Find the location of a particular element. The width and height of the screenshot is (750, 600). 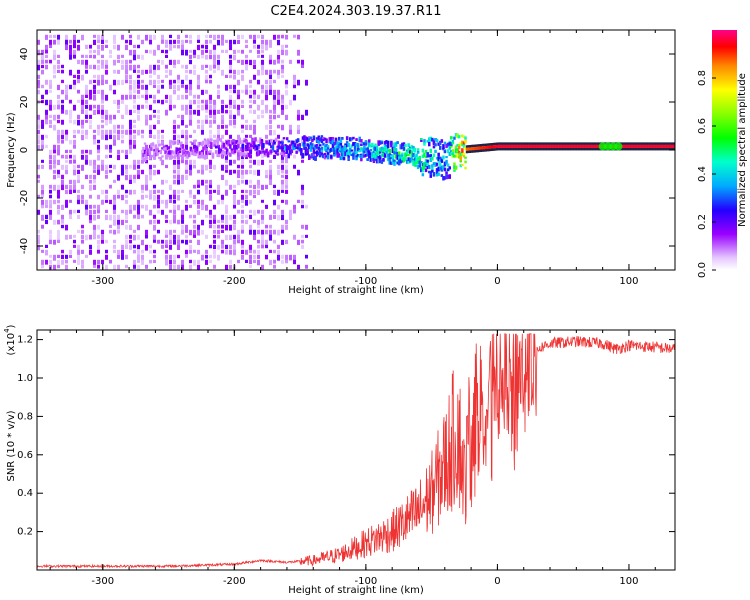

x-tick-label: -100 is located at coordinates (366, 281).